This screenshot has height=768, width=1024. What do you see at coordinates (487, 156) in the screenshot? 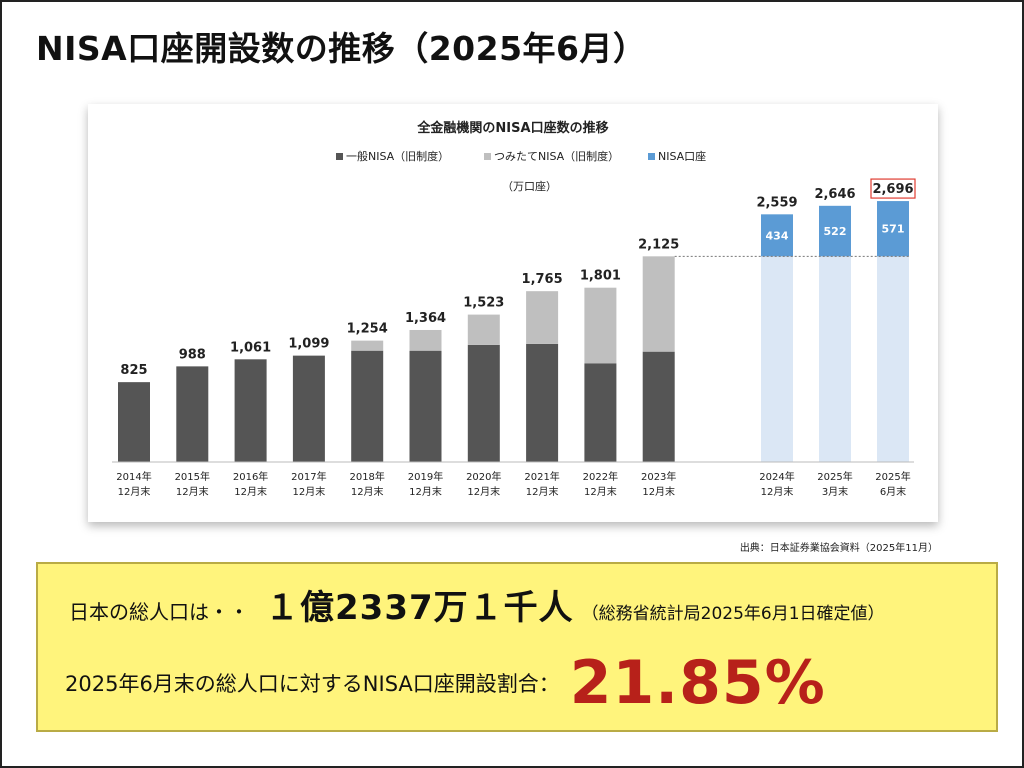
I see `legend-swatch-tsumitate` at bounding box center [487, 156].